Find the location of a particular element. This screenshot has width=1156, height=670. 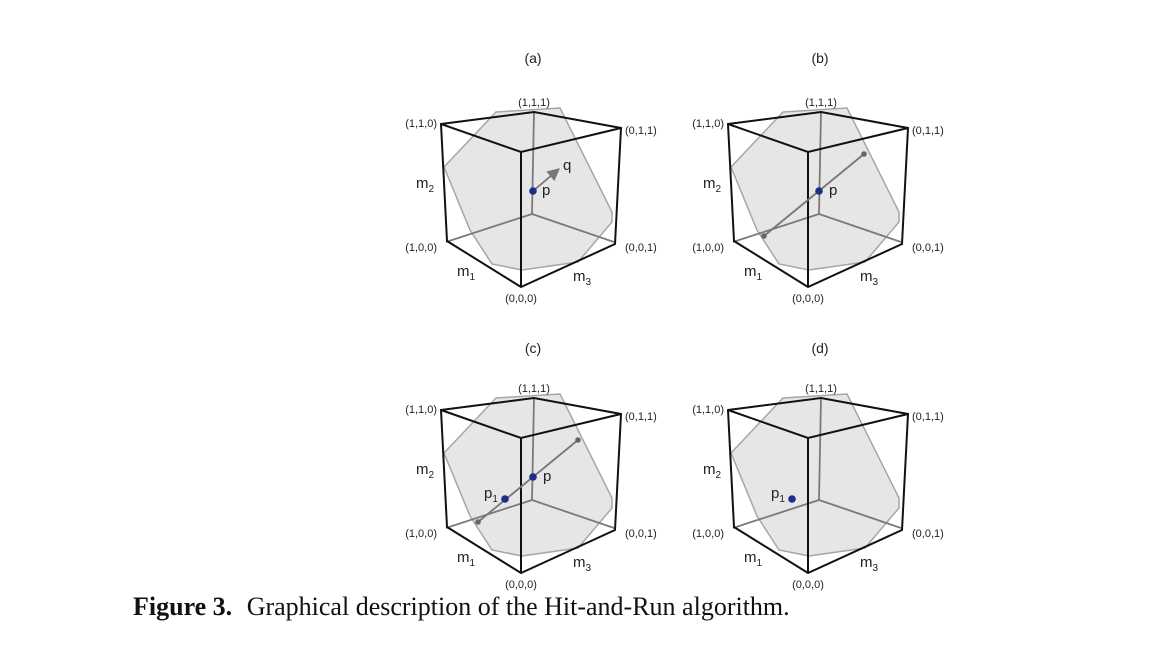

figure-label: Figure 3. is located at coordinates (183, 606).